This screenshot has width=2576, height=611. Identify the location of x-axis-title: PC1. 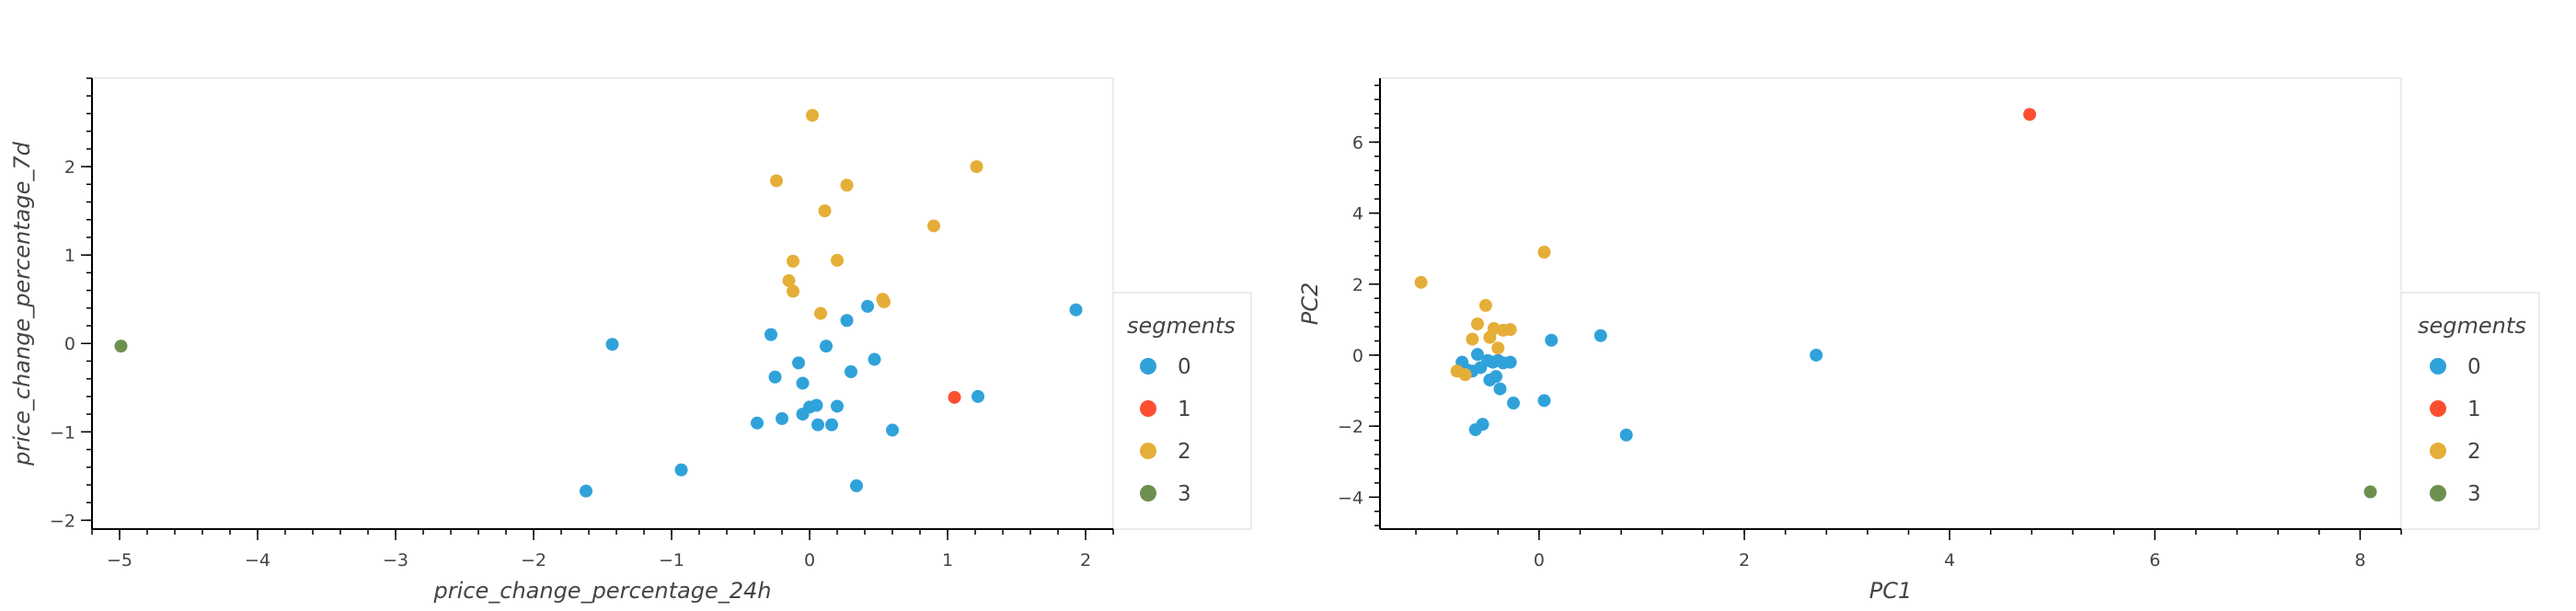
(1891, 591).